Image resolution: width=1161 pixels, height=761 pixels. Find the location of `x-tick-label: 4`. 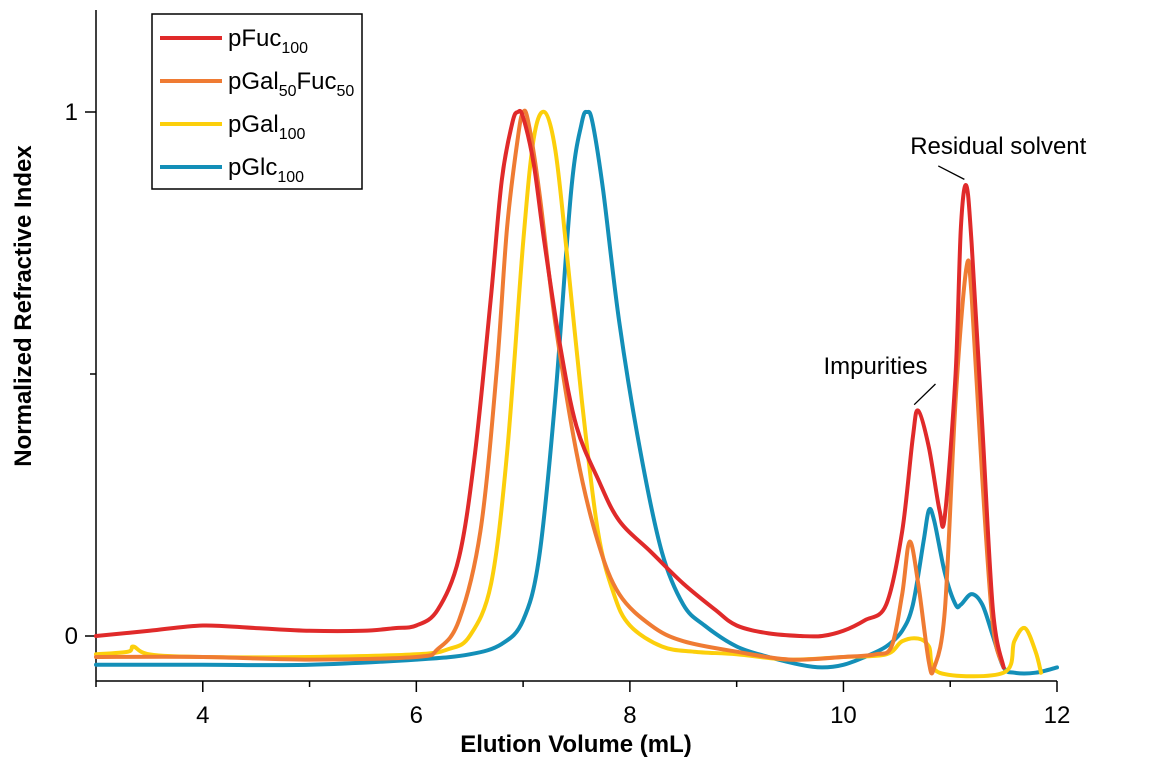

x-tick-label: 4 is located at coordinates (202, 715).